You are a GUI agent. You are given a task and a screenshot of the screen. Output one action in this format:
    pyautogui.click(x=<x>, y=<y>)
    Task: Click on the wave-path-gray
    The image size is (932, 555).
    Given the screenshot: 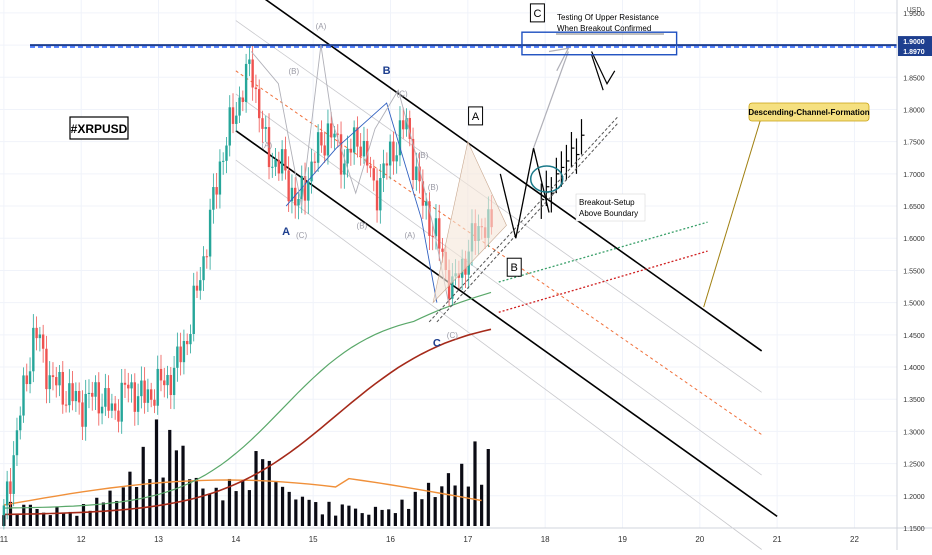 What is the action you would take?
    pyautogui.click(x=349, y=174)
    